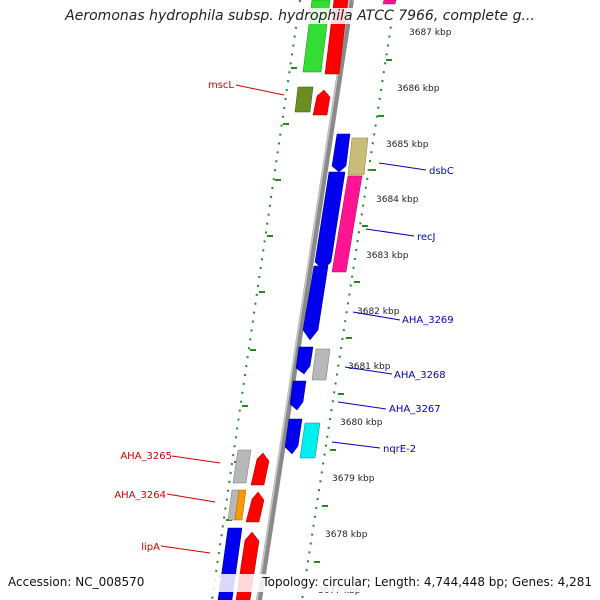  Describe the element at coordinates (369, 367) in the screenshot. I see `tick-label-3681: 3681 kbp` at that location.